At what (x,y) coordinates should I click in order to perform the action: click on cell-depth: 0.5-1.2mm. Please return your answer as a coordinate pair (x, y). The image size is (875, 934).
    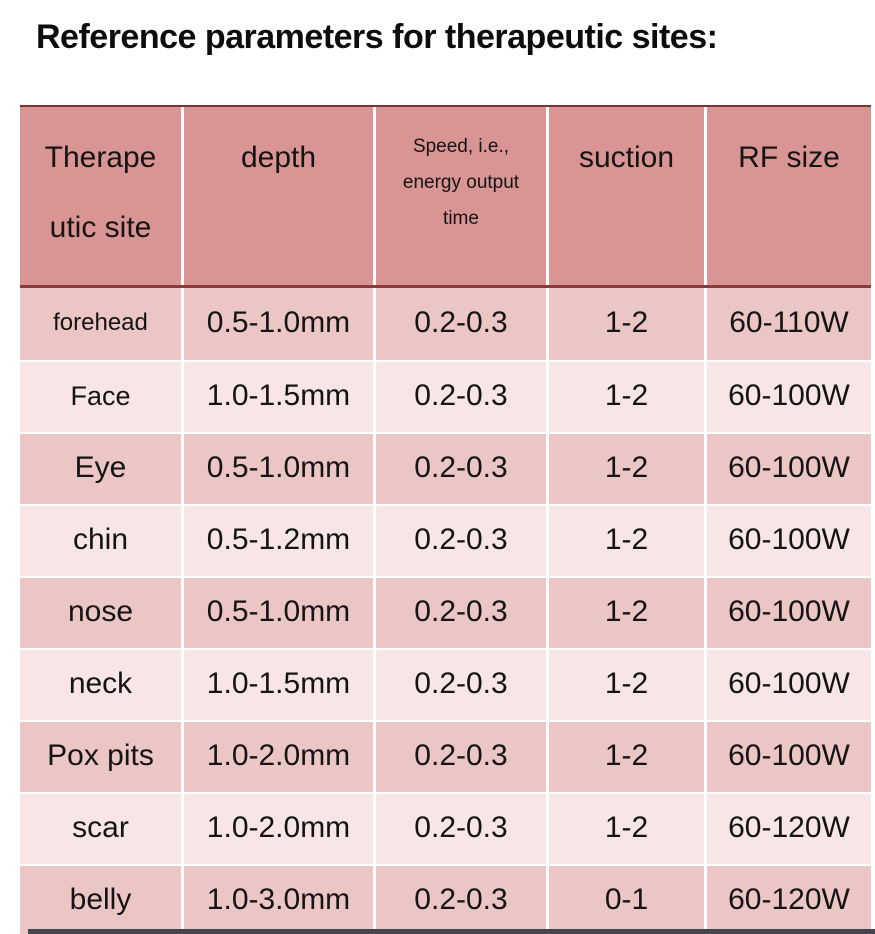
    Looking at the image, I should click on (277, 541).